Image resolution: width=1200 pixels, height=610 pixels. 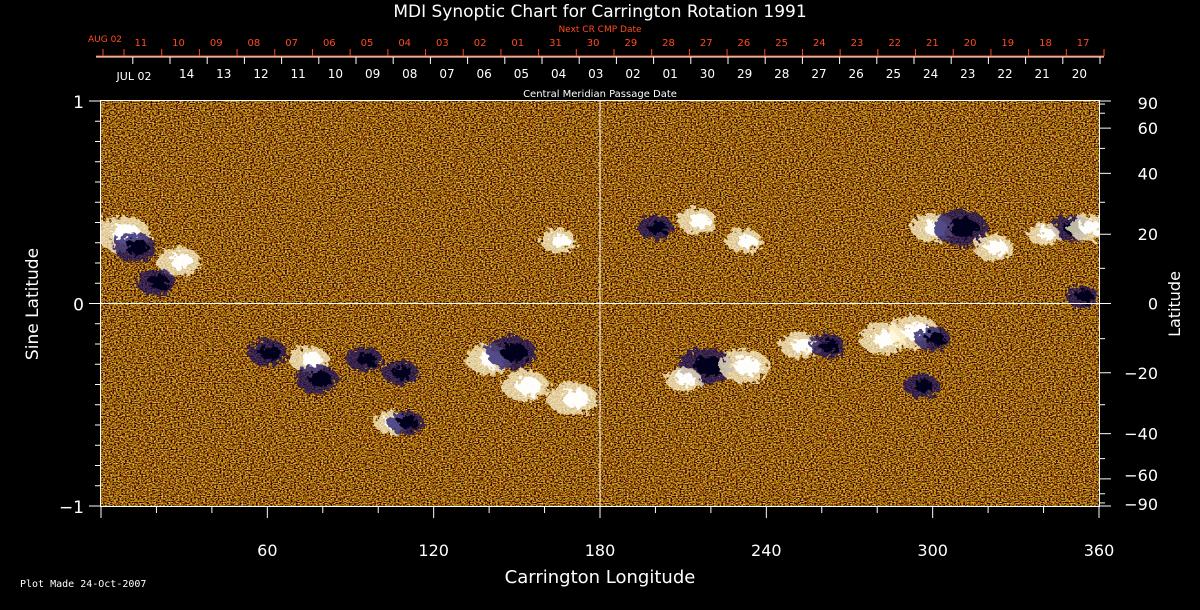 What do you see at coordinates (223, 74) in the screenshot?
I see `cmp-date-label: 13` at bounding box center [223, 74].